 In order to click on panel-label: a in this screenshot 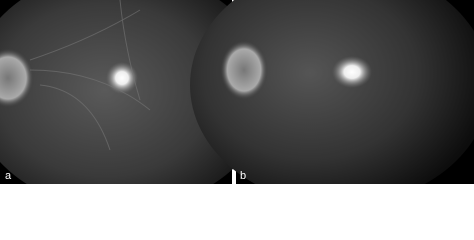, I will do `click(8, 176)`.